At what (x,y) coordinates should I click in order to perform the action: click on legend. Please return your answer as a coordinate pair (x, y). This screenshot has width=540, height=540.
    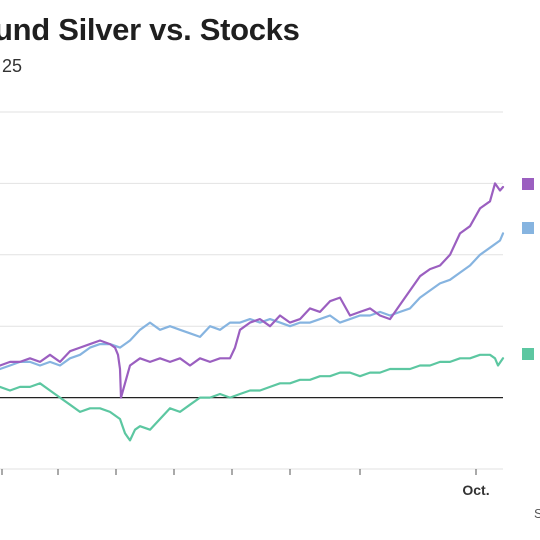
    Looking at the image, I should click on (528, 269).